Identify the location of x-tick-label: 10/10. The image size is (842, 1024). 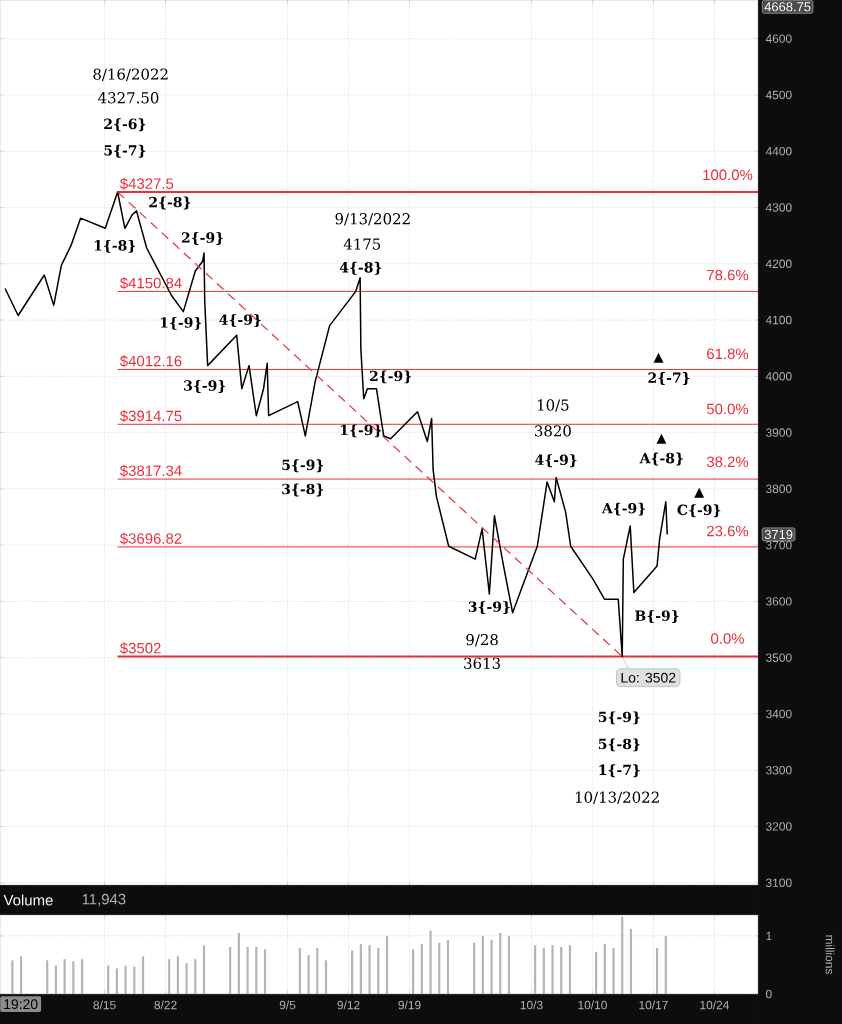
(592, 1005).